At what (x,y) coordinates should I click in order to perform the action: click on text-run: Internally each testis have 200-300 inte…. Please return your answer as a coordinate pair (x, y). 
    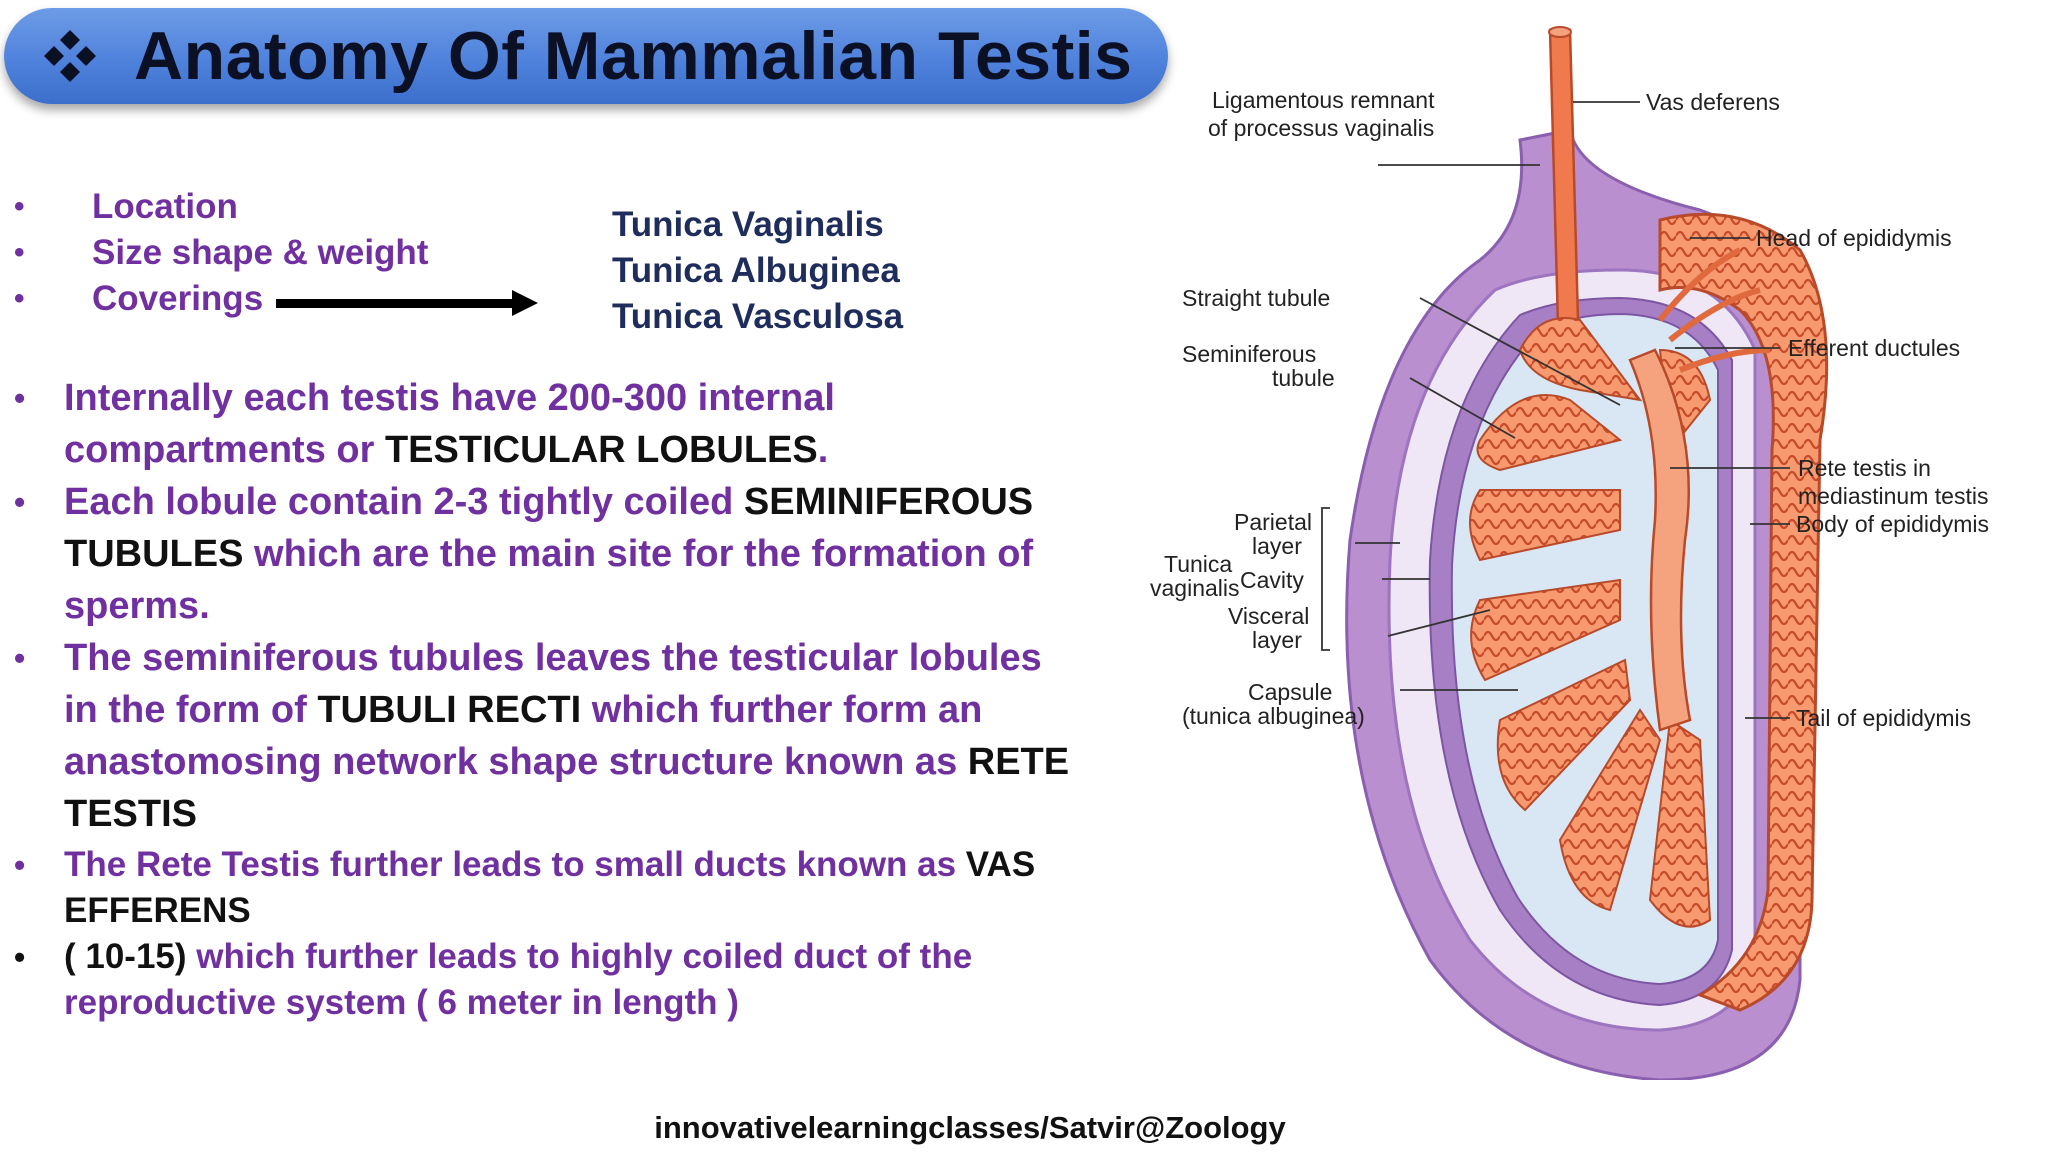
    Looking at the image, I should click on (449, 424).